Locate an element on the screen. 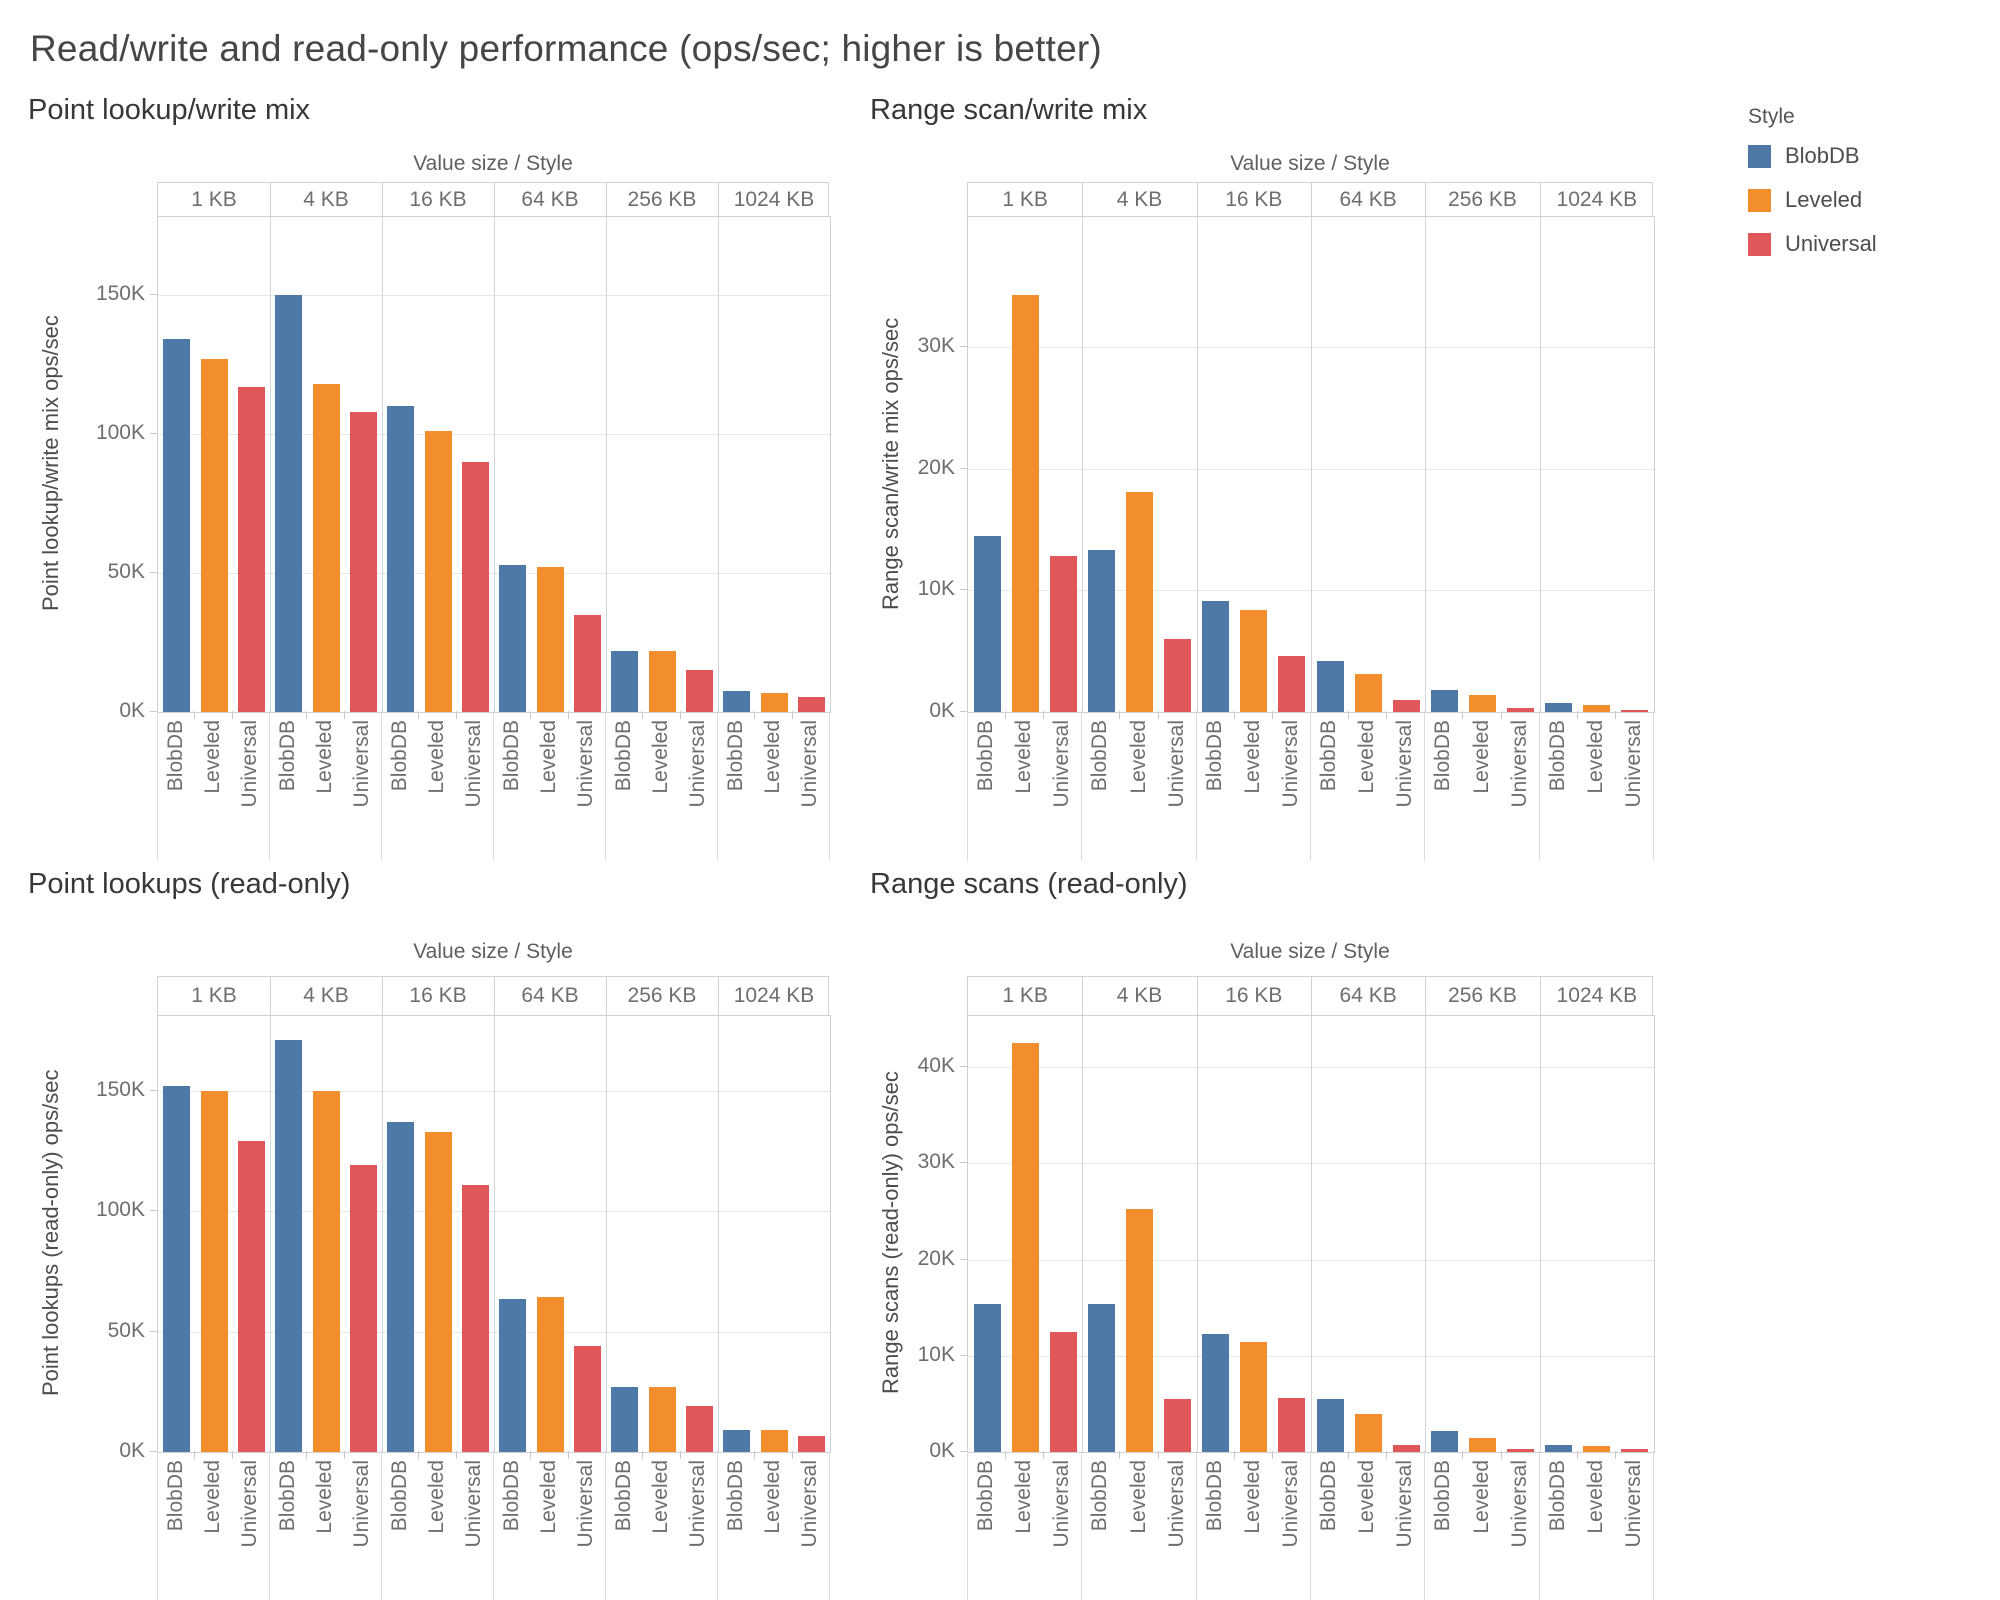  x-label-1-kb-universal: Universal is located at coordinates (250, 764).